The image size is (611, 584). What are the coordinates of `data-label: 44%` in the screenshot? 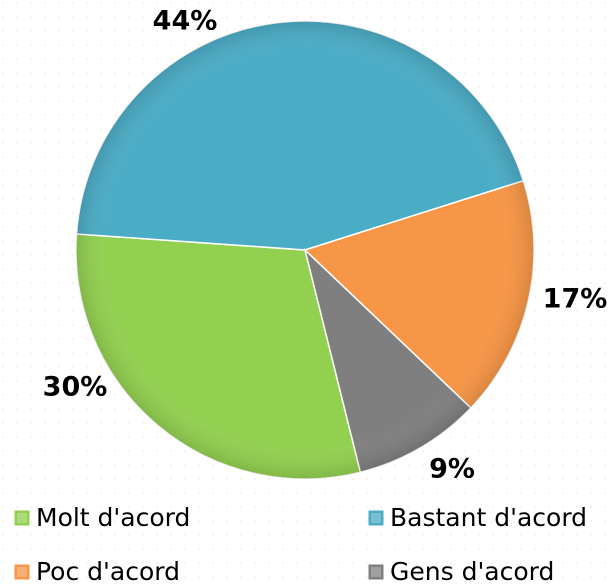 It's located at (185, 21).